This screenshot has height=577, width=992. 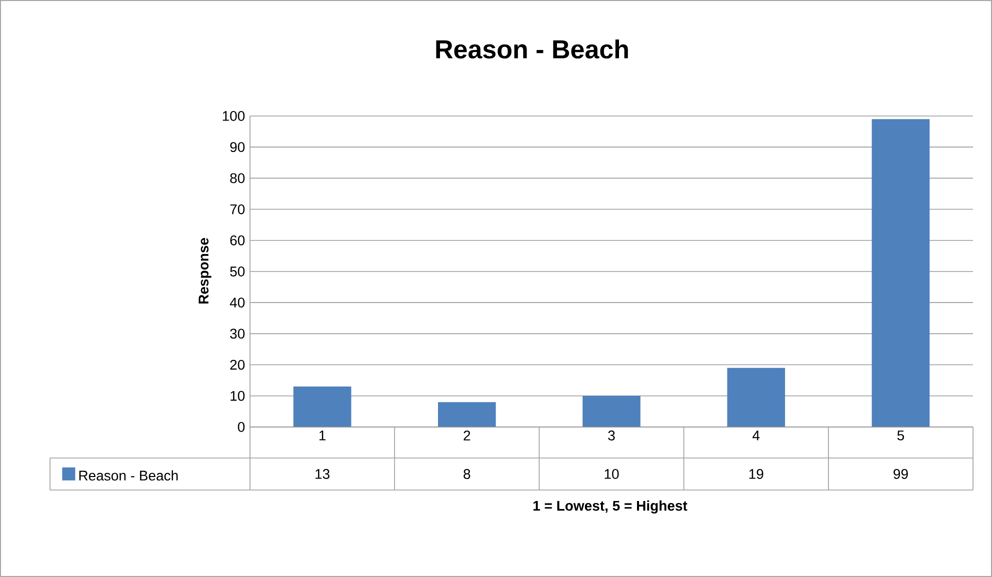 What do you see at coordinates (237, 365) in the screenshot?
I see `y-tick-label: 20` at bounding box center [237, 365].